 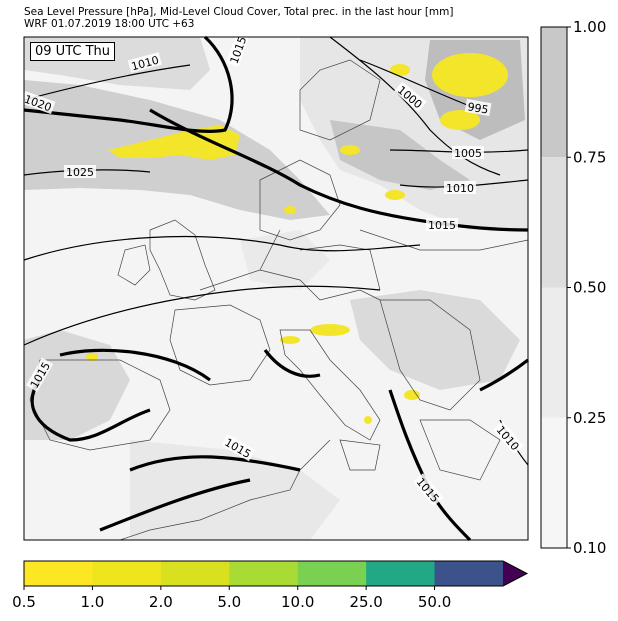 I want to click on cloud-colorbar-tick: 0.25, so click(x=589, y=418).